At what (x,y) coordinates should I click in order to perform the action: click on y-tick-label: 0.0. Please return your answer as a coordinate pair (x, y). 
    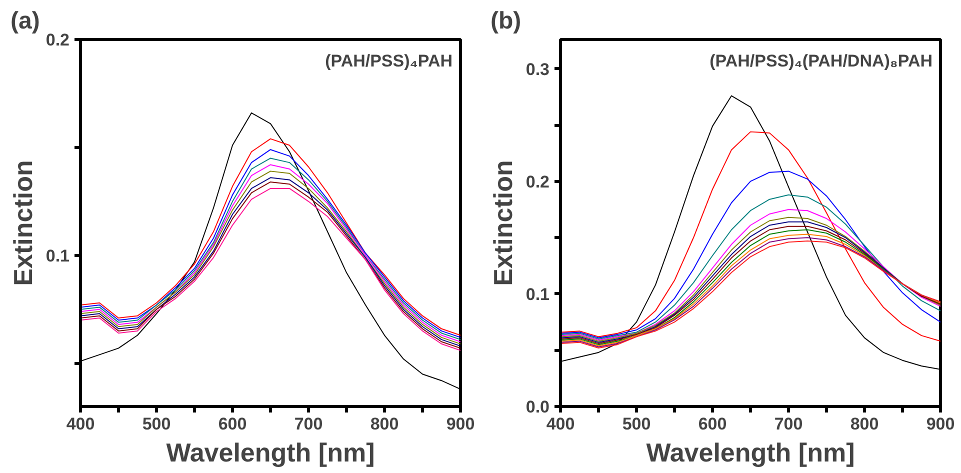
    Looking at the image, I should click on (538, 407).